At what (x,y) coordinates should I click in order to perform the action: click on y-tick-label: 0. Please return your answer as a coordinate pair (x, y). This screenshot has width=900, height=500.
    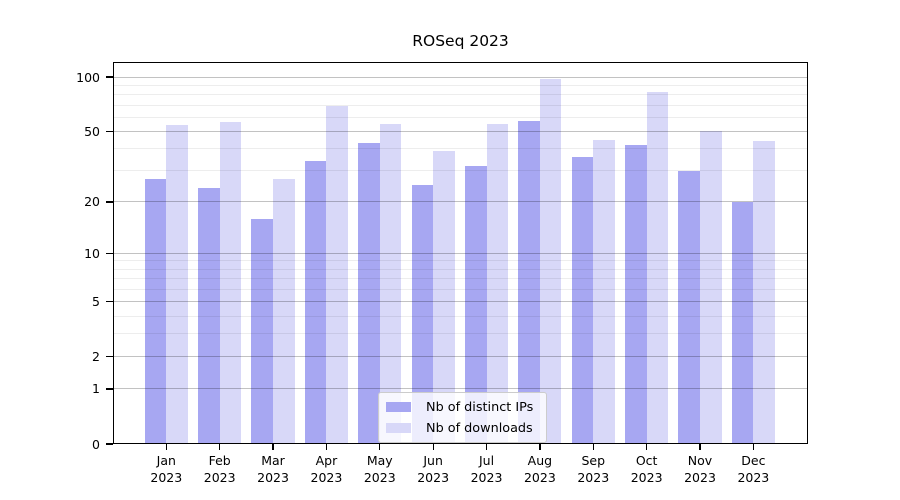
    Looking at the image, I should click on (96, 444).